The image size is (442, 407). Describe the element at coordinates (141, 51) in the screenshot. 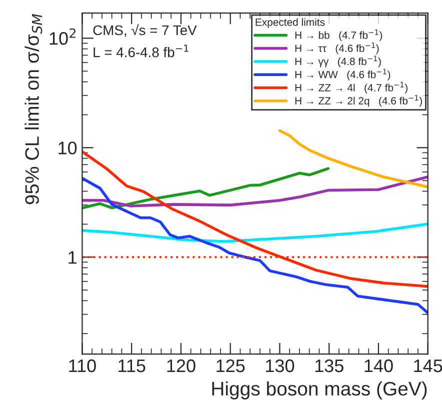

I see `annotation: L = 4.6-4.8 fb$^{−1}$` at that location.